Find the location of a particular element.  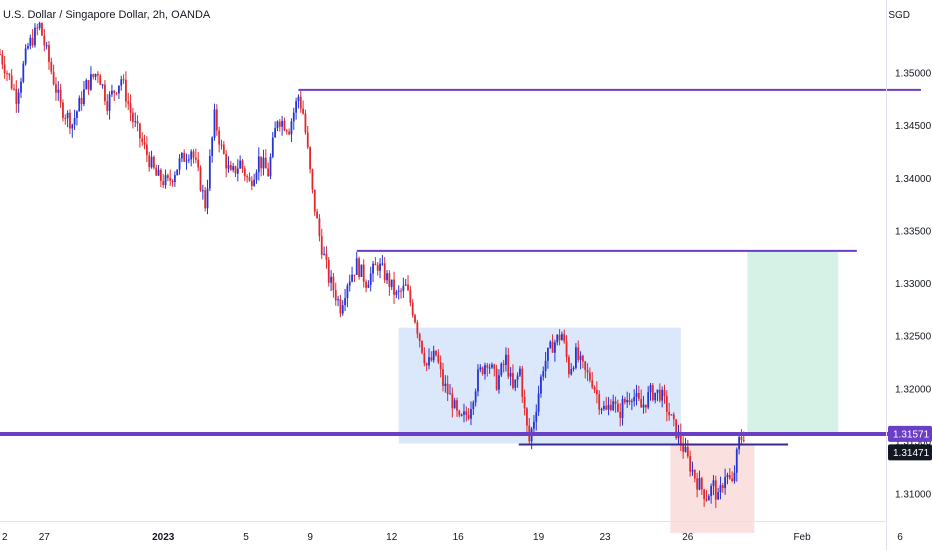

stop-zone is located at coordinates (712, 488).